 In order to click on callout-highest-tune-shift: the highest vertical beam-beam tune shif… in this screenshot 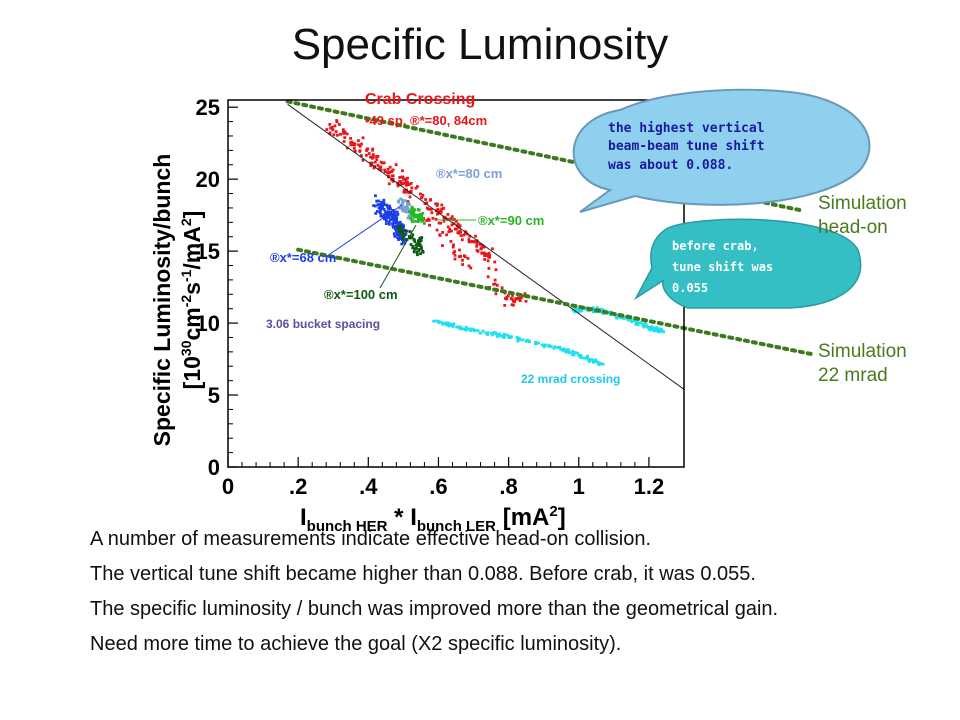, I will do `click(721, 150)`.